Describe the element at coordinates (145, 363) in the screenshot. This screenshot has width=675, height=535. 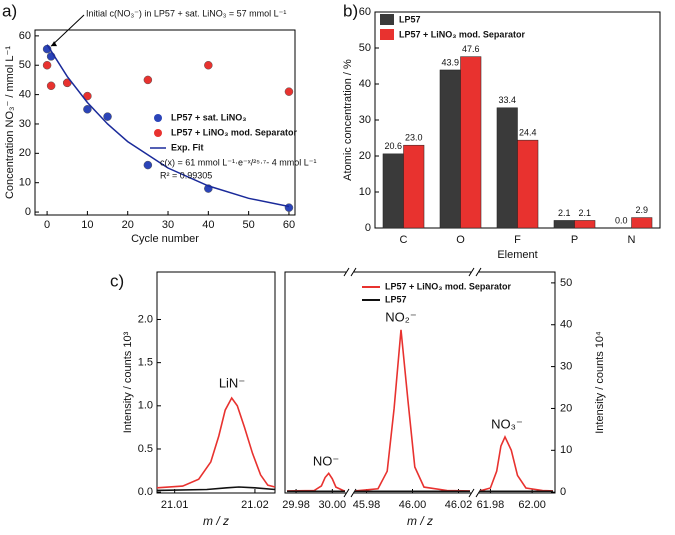
I see `y-tick-label: 1.5` at that location.